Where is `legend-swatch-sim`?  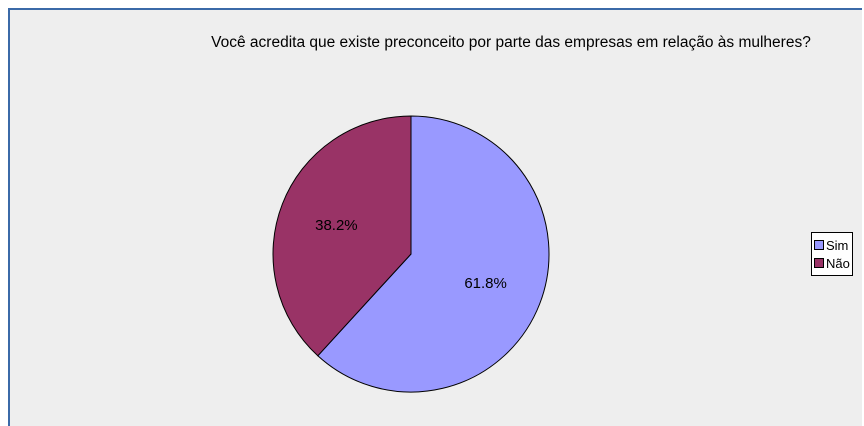 legend-swatch-sim is located at coordinates (819, 245).